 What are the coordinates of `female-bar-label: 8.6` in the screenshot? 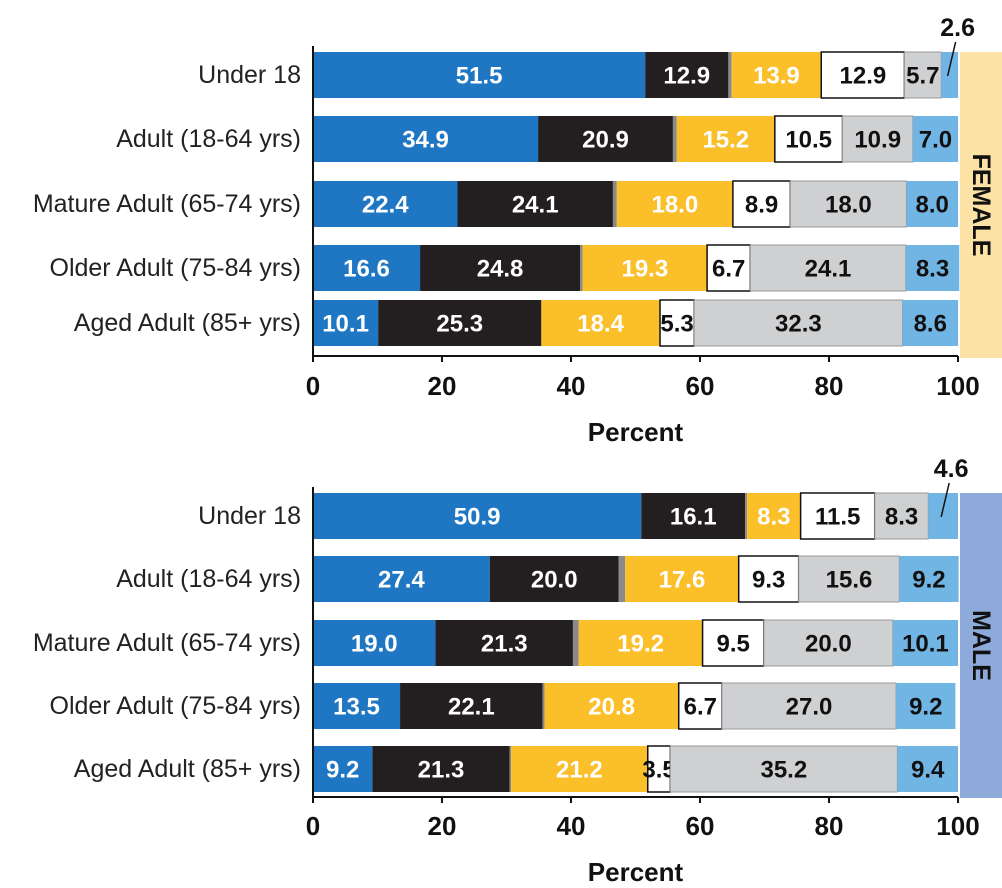 It's located at (930, 324).